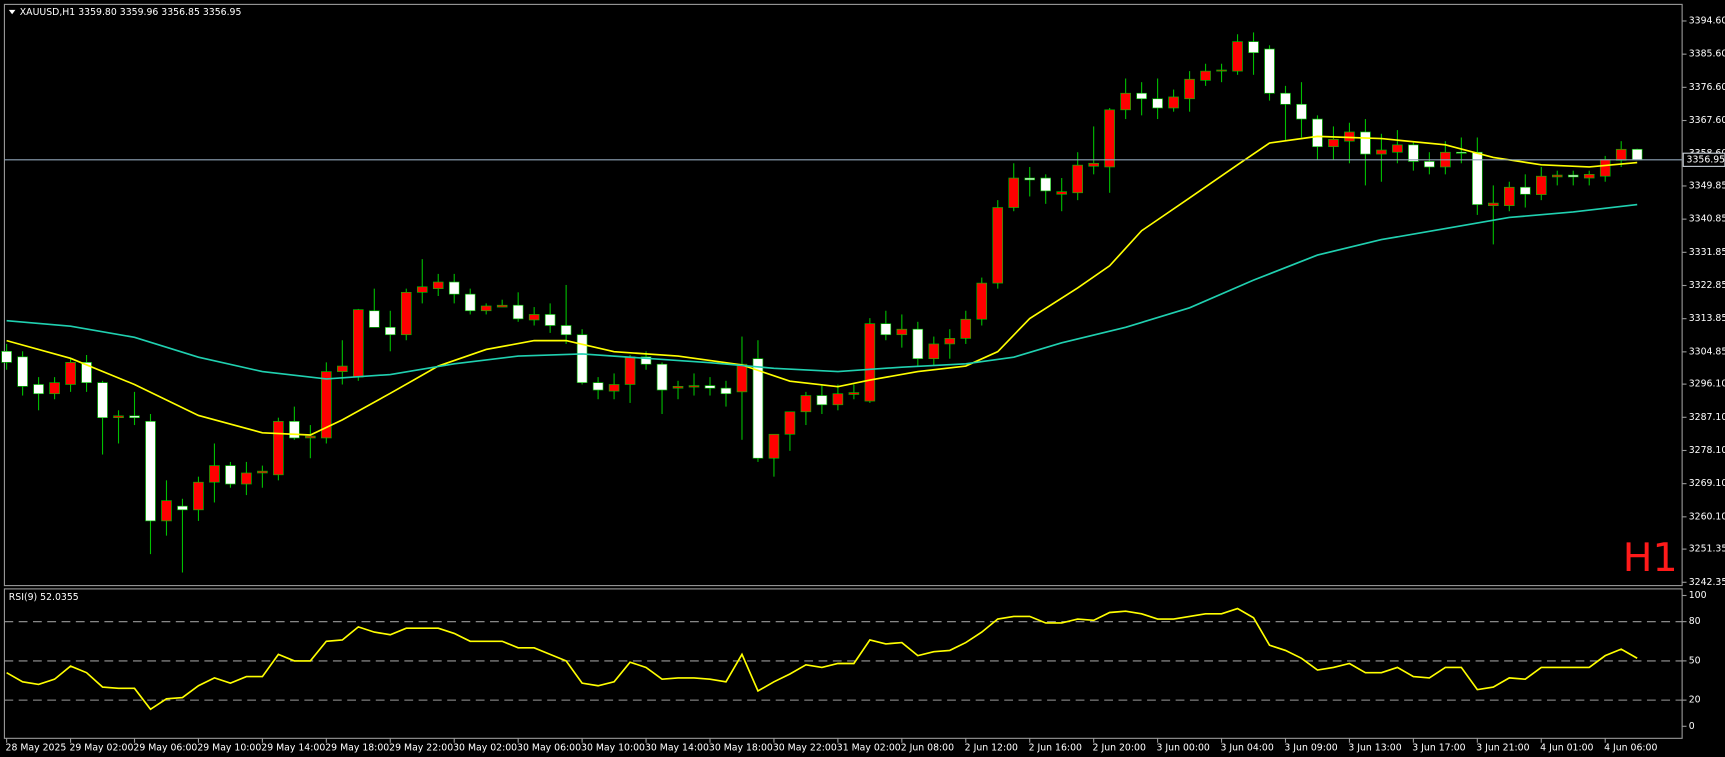 Image resolution: width=1725 pixels, height=757 pixels. What do you see at coordinates (1695, 660) in the screenshot?
I see `y-tick-label: 50` at bounding box center [1695, 660].